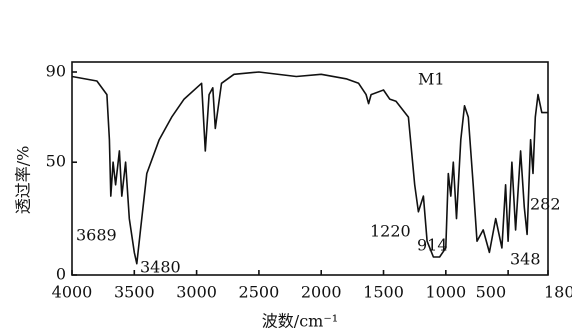 Image resolution: width=572 pixels, height=335 pixels. I want to click on x-tick-label: 1000, so click(445, 292).